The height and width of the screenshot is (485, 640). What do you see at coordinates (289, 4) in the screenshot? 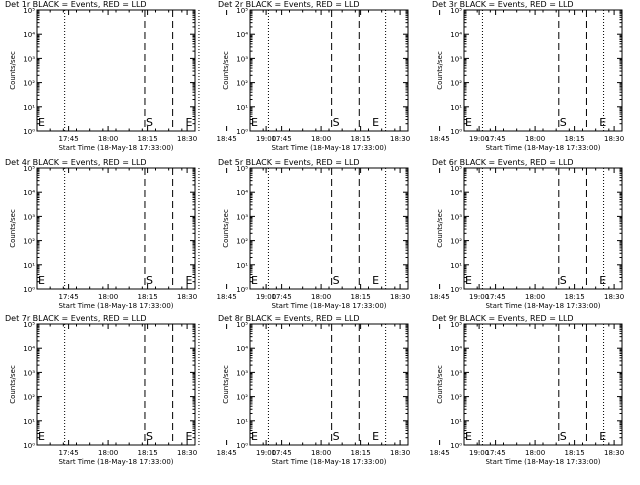
I see `panel-title: Det 2r BLACK = Events, RED = LLD` at bounding box center [289, 4].